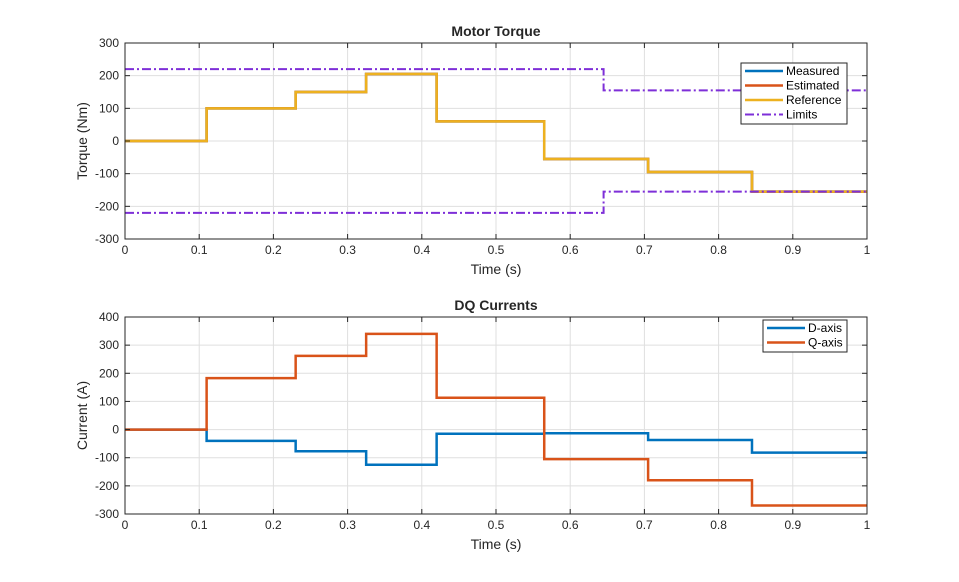 Image resolution: width=959 pixels, height=582 pixels. I want to click on legend-label: Reference, so click(814, 100).